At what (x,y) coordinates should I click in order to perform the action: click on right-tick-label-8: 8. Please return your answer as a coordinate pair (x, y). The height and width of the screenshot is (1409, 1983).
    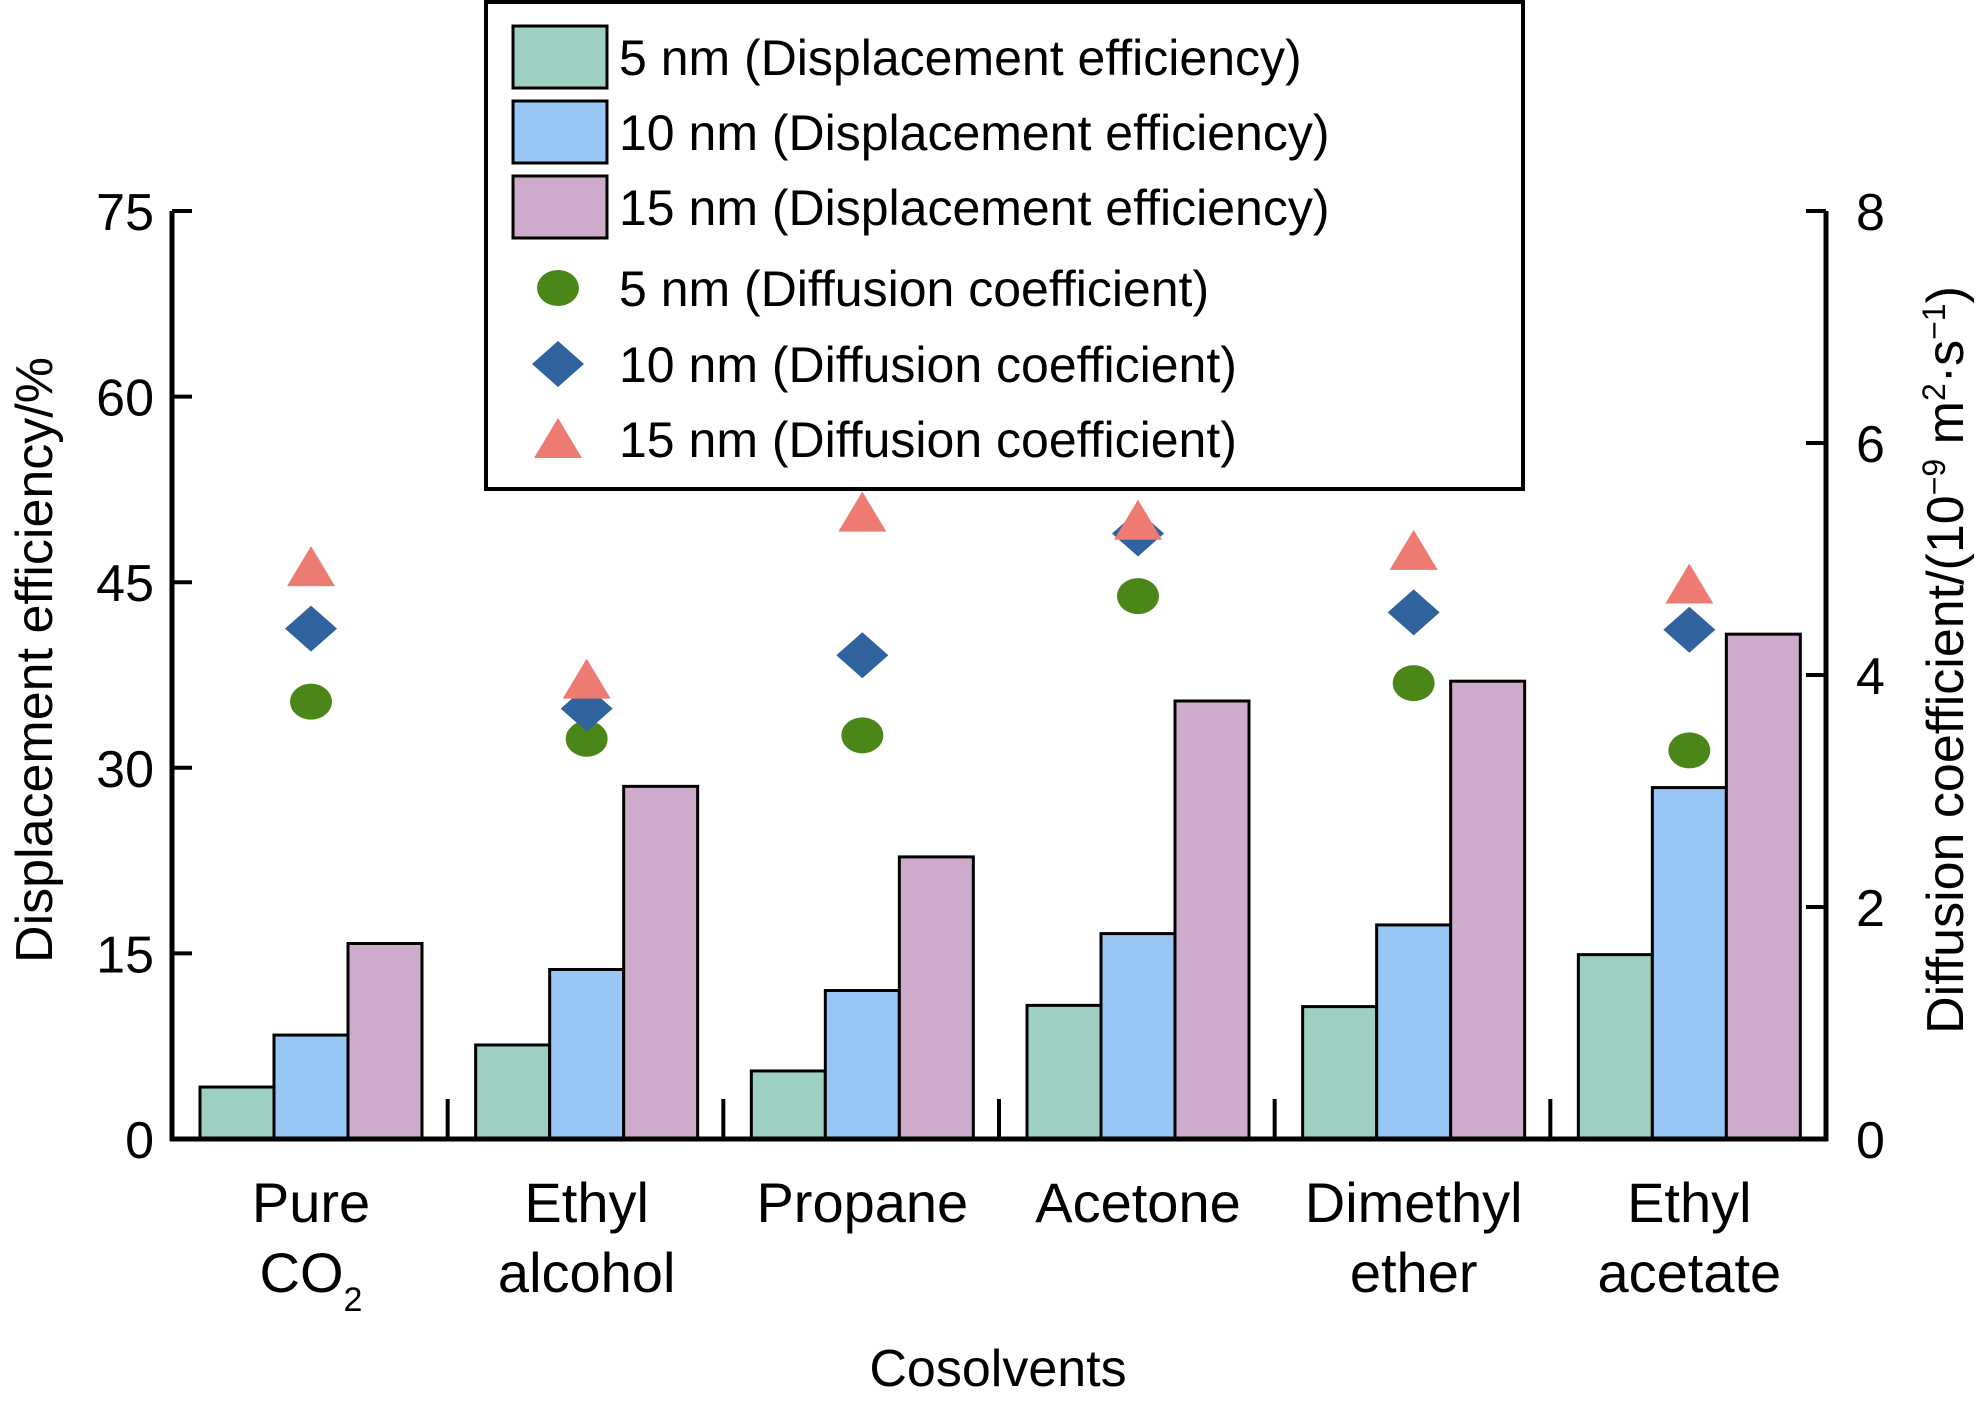
    Looking at the image, I should click on (1870, 213).